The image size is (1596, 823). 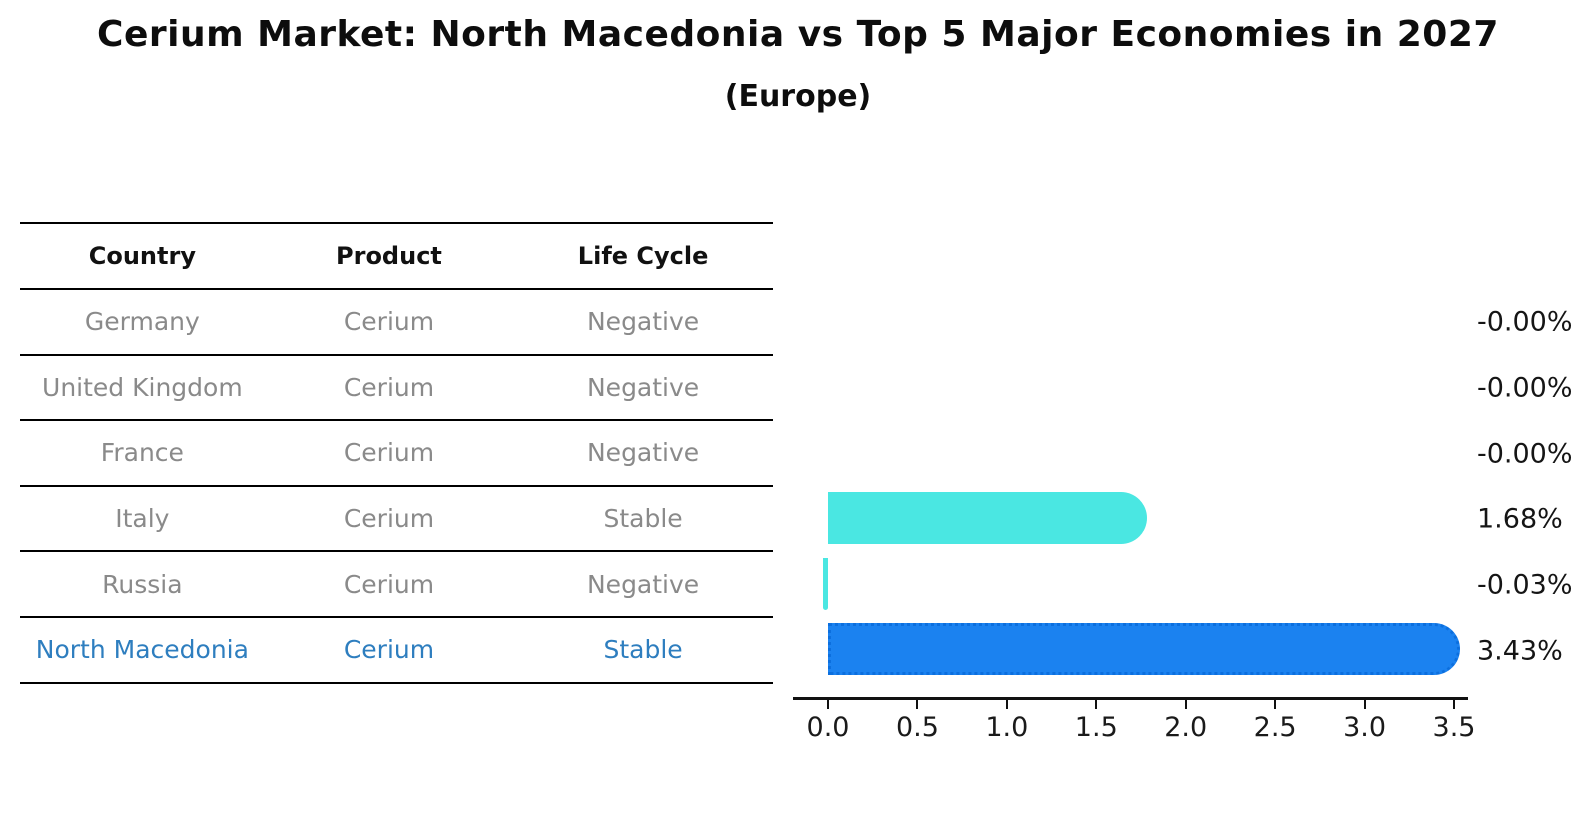 What do you see at coordinates (643, 256) in the screenshot?
I see `col-header-life-cycle: Life Cycle` at bounding box center [643, 256].